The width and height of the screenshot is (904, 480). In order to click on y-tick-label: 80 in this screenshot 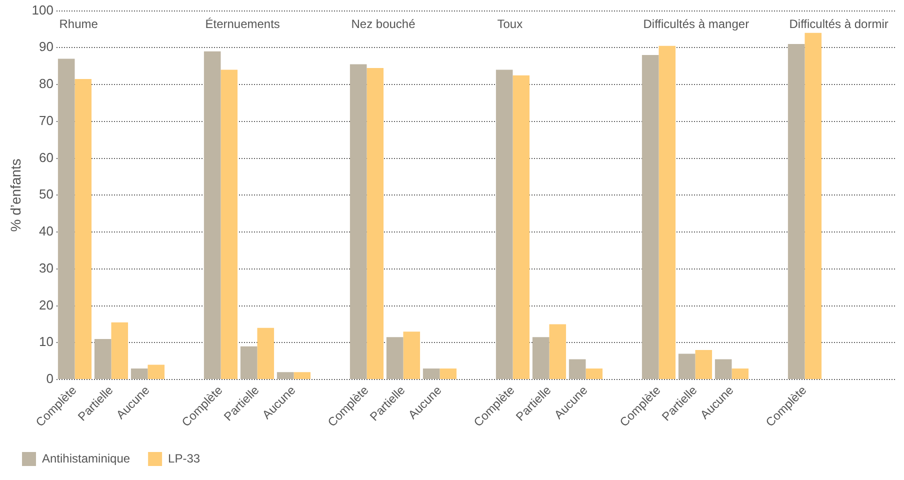, I will do `click(46, 84)`.